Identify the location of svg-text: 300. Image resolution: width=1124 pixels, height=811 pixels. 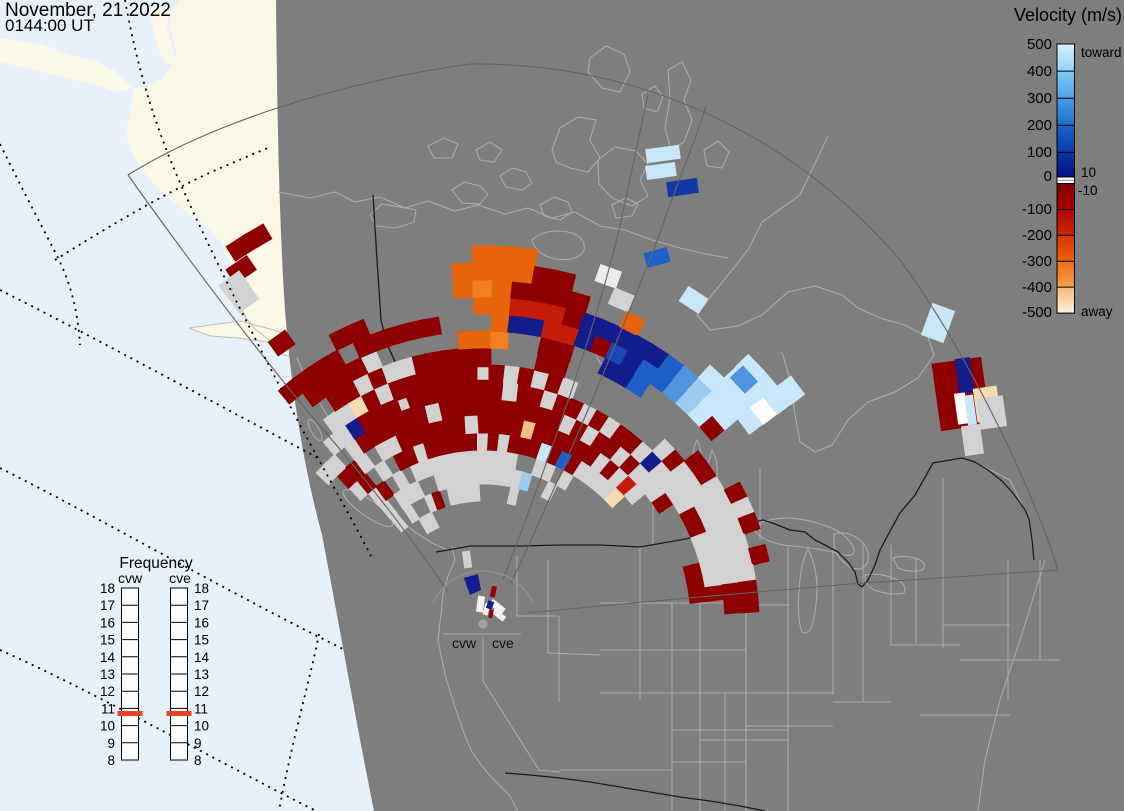
(1039, 98).